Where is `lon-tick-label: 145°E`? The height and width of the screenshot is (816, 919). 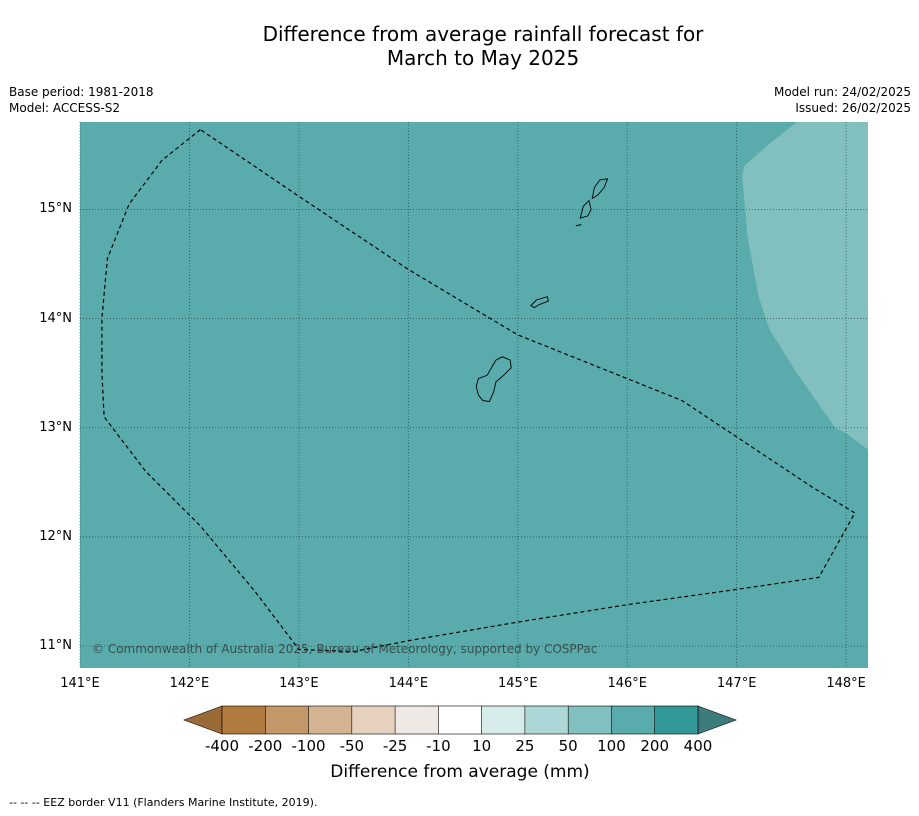
lon-tick-label: 145°E is located at coordinates (518, 683).